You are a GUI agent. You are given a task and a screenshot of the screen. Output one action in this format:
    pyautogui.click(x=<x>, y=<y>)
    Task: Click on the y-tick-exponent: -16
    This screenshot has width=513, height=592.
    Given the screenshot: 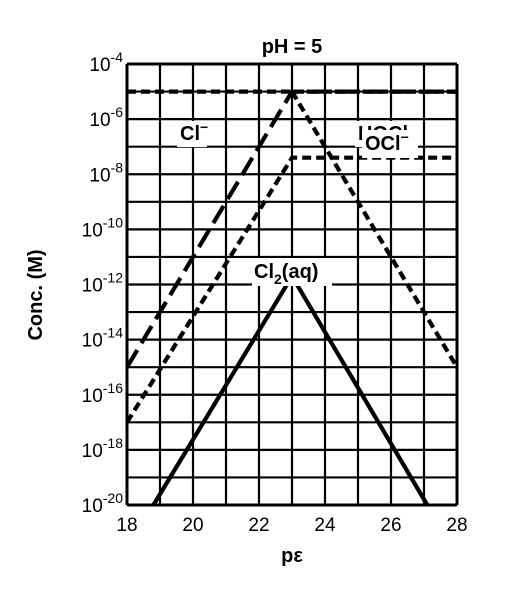 What is the action you would take?
    pyautogui.click(x=113, y=388)
    